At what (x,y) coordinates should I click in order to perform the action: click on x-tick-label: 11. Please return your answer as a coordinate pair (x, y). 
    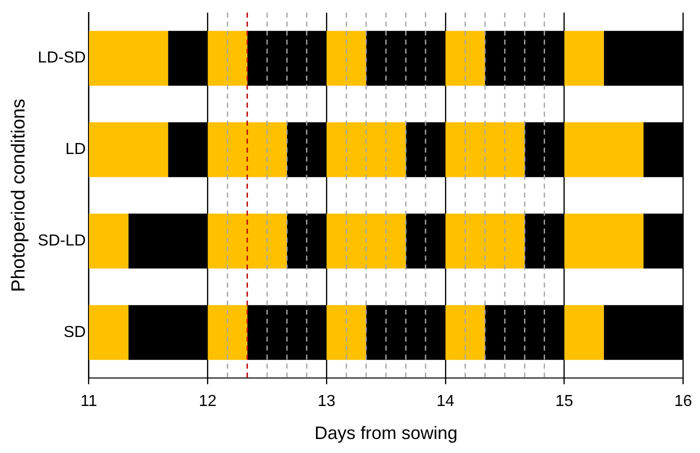
    Looking at the image, I should click on (89, 401).